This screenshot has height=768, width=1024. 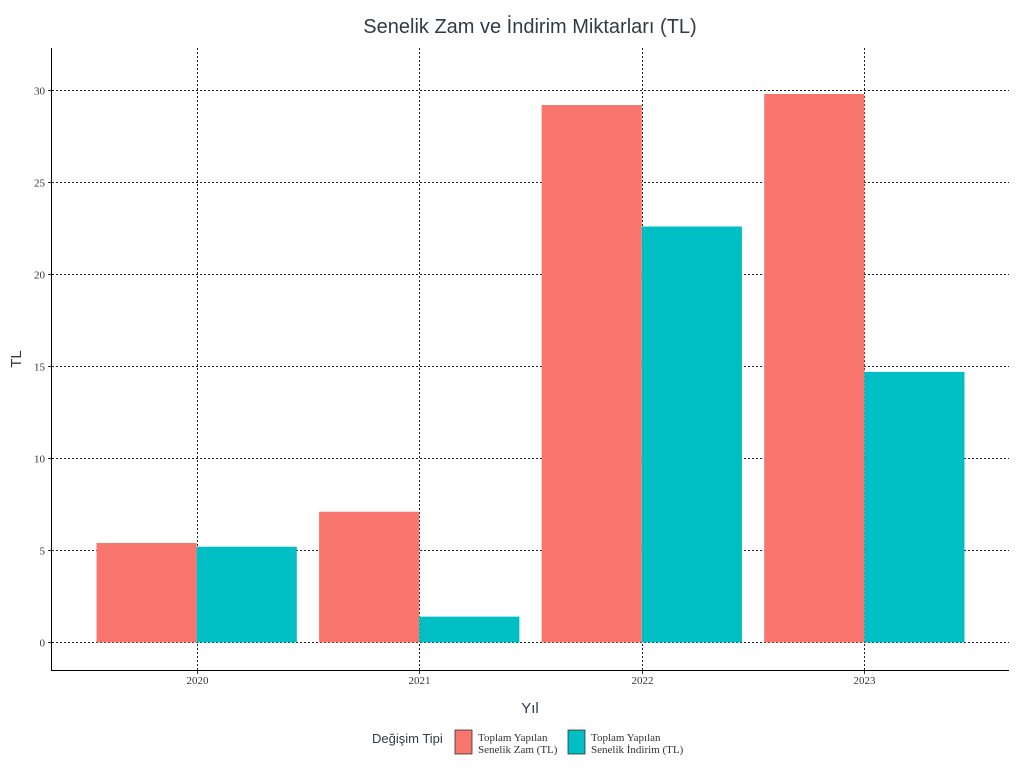 What do you see at coordinates (529, 26) in the screenshot?
I see `chart-title: Senelik Zam ve İndirim Miktarları (TL)` at bounding box center [529, 26].